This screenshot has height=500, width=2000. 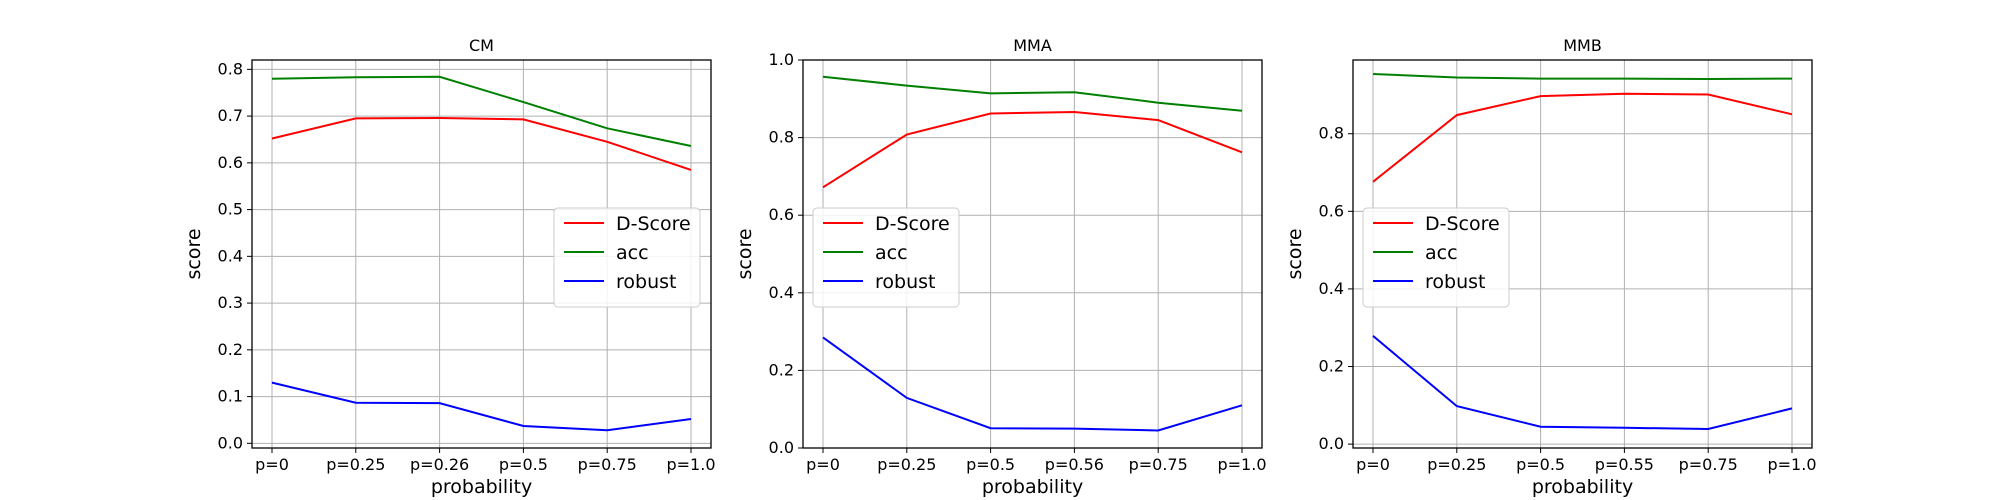 I want to click on x-tick-label: p=0.55, so click(x=1624, y=464).